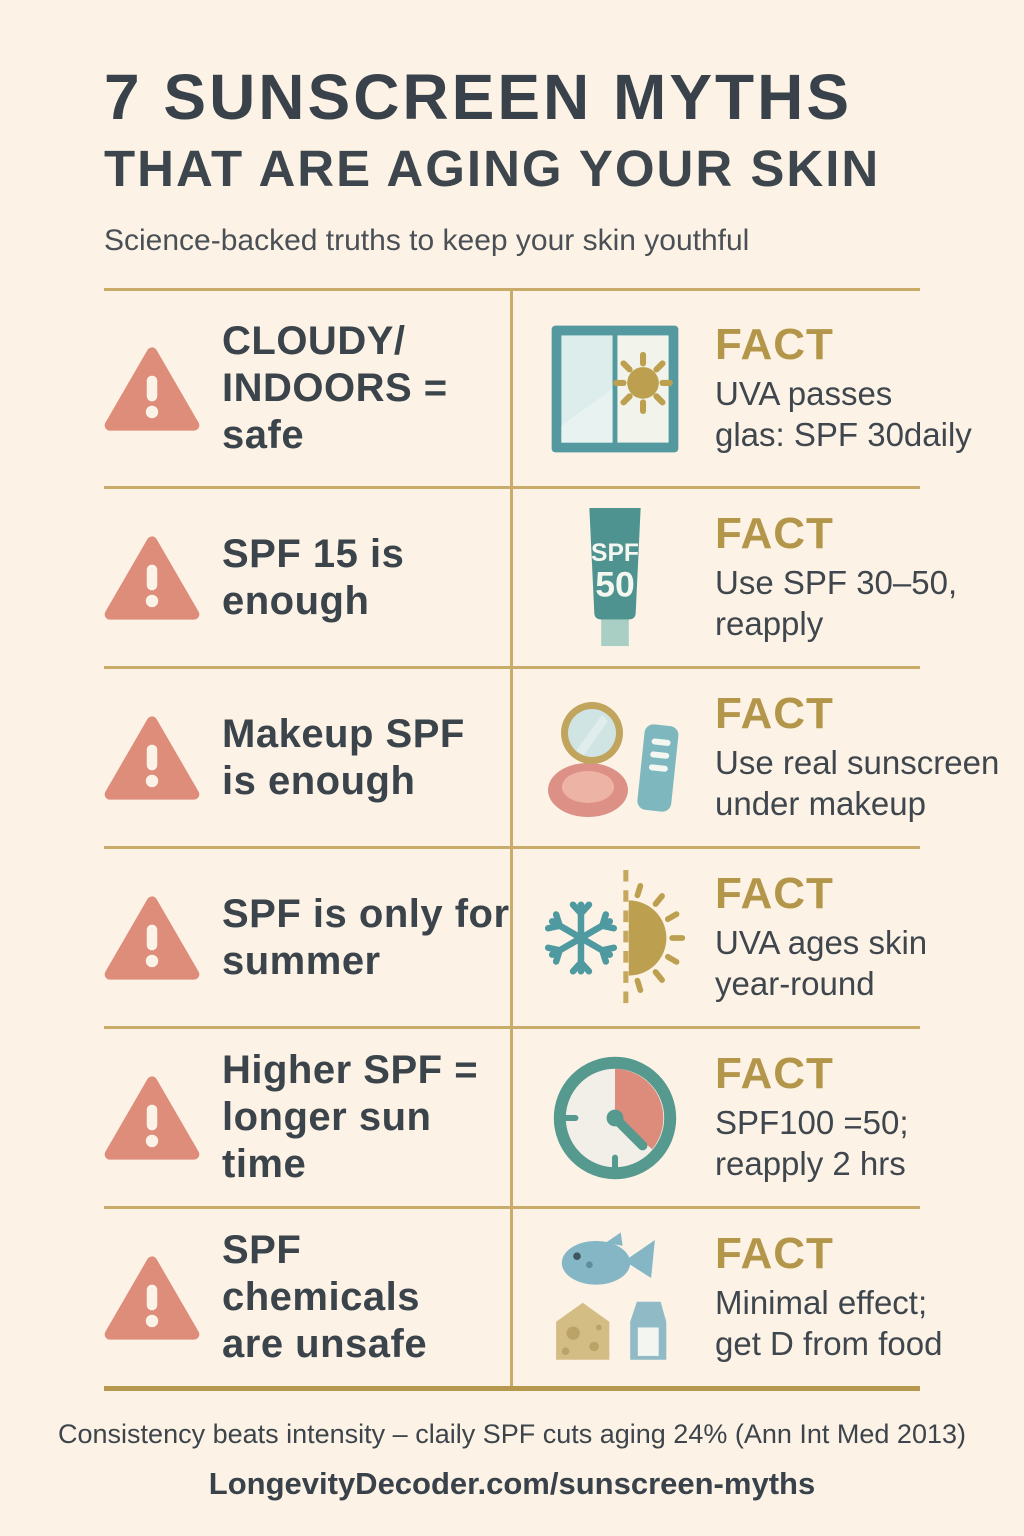 The width and height of the screenshot is (1024, 1536). Describe the element at coordinates (366, 913) in the screenshot. I see `myth-line: SPF is only for` at that location.